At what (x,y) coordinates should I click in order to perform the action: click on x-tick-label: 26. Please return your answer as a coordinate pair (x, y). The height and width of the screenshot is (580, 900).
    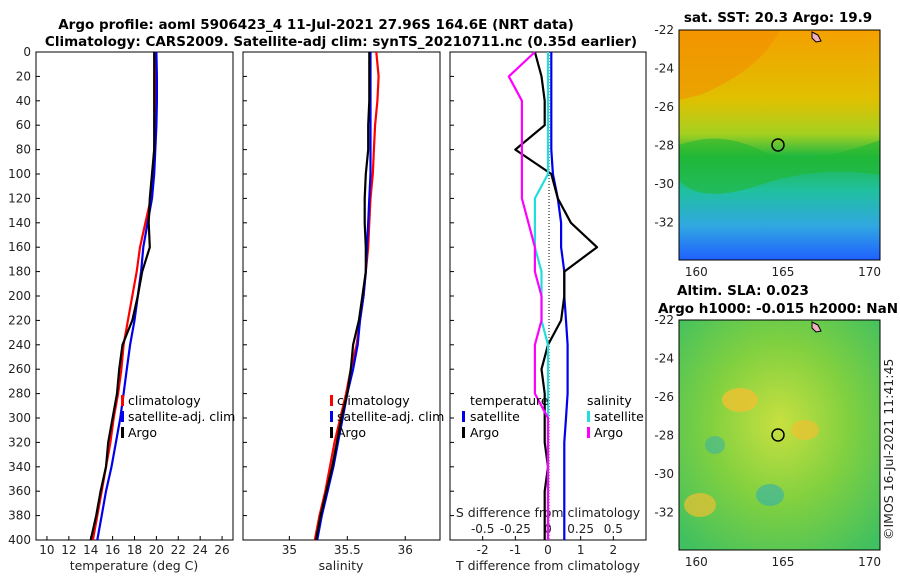
    Looking at the image, I should click on (221, 550).